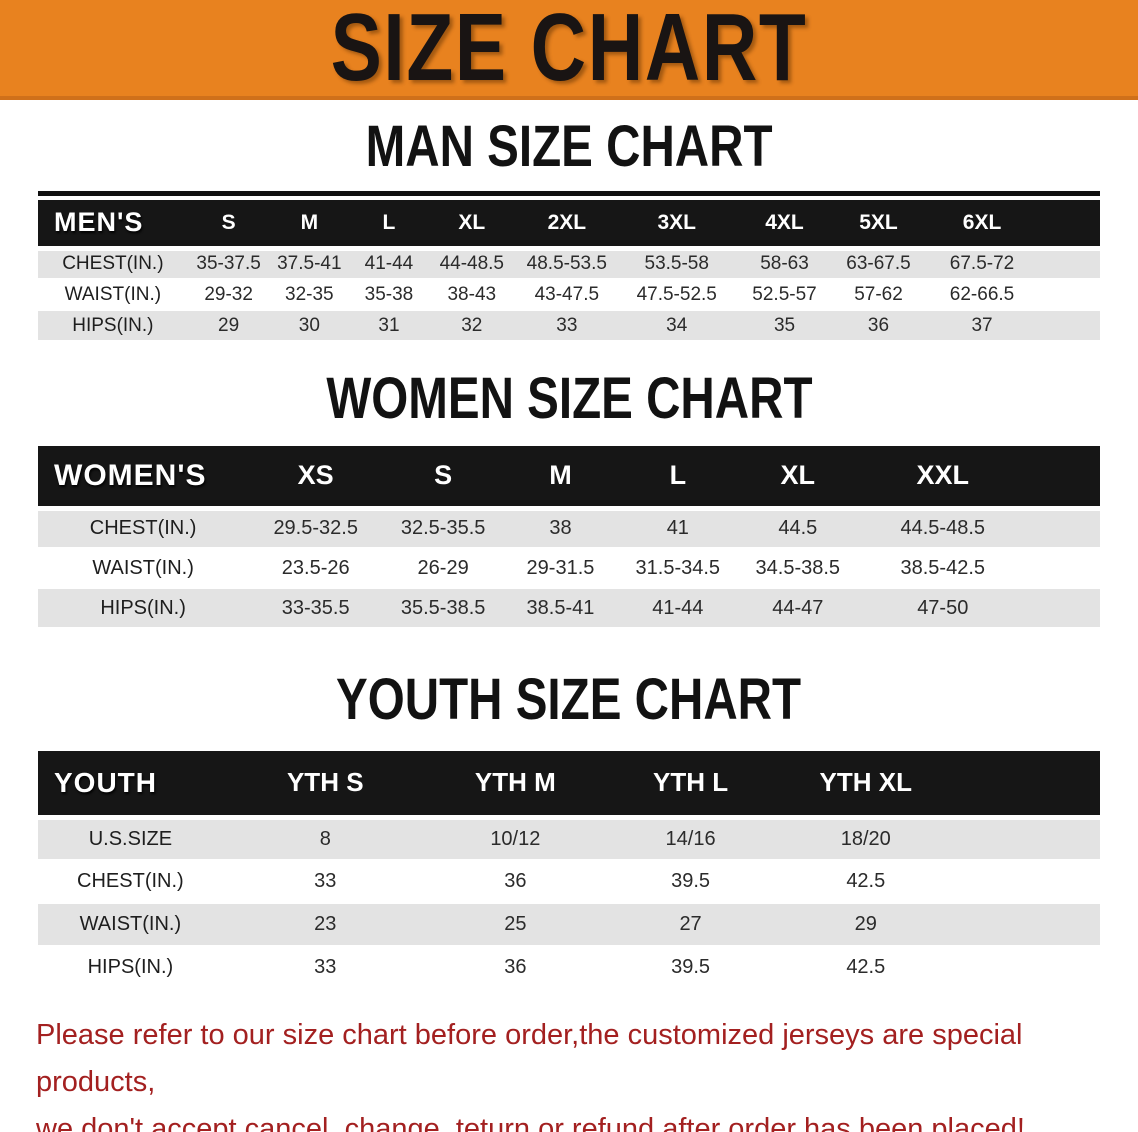  I want to click on table-row: CHEST(IN.) 33 36 39.5 42.5, so click(569, 882).